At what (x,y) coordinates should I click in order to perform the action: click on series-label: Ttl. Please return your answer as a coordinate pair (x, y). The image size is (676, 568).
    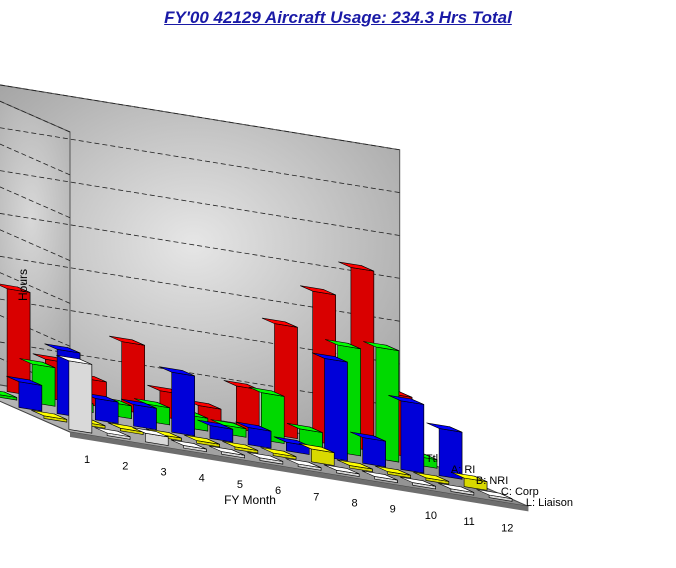
    Looking at the image, I should click on (432, 459).